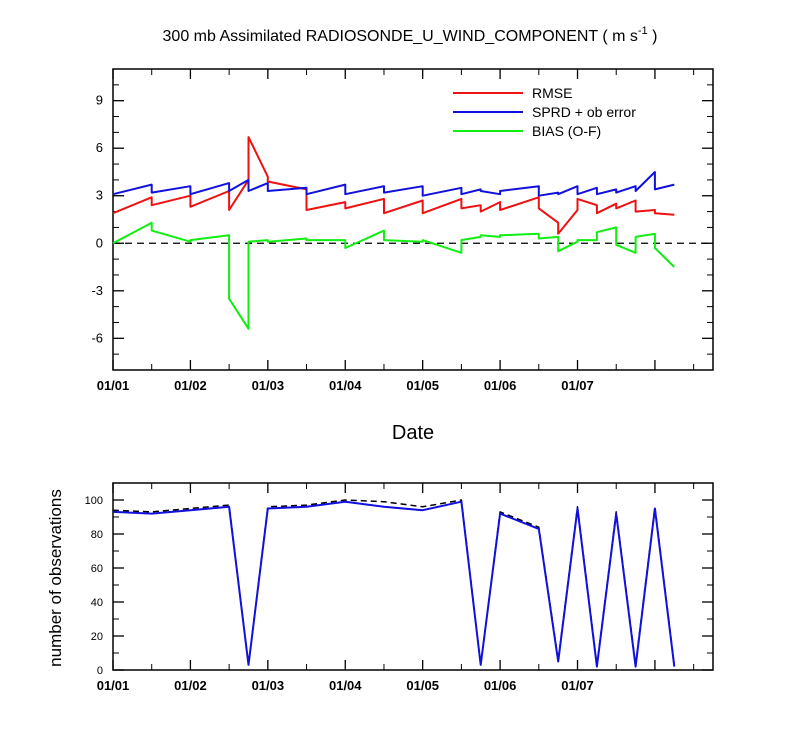 The width and height of the screenshot is (800, 750). I want to click on top-xtick-label: 01/01, so click(113, 385).